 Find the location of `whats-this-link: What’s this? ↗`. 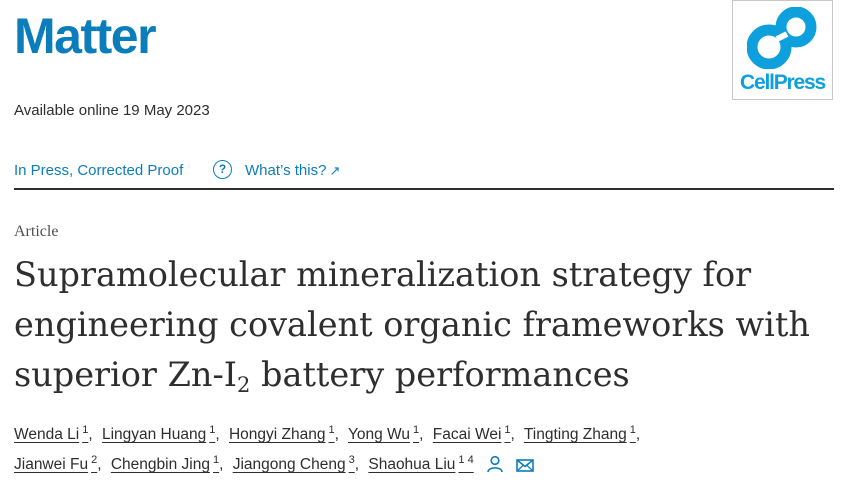

whats-this-link: What’s this? ↗ is located at coordinates (292, 170).